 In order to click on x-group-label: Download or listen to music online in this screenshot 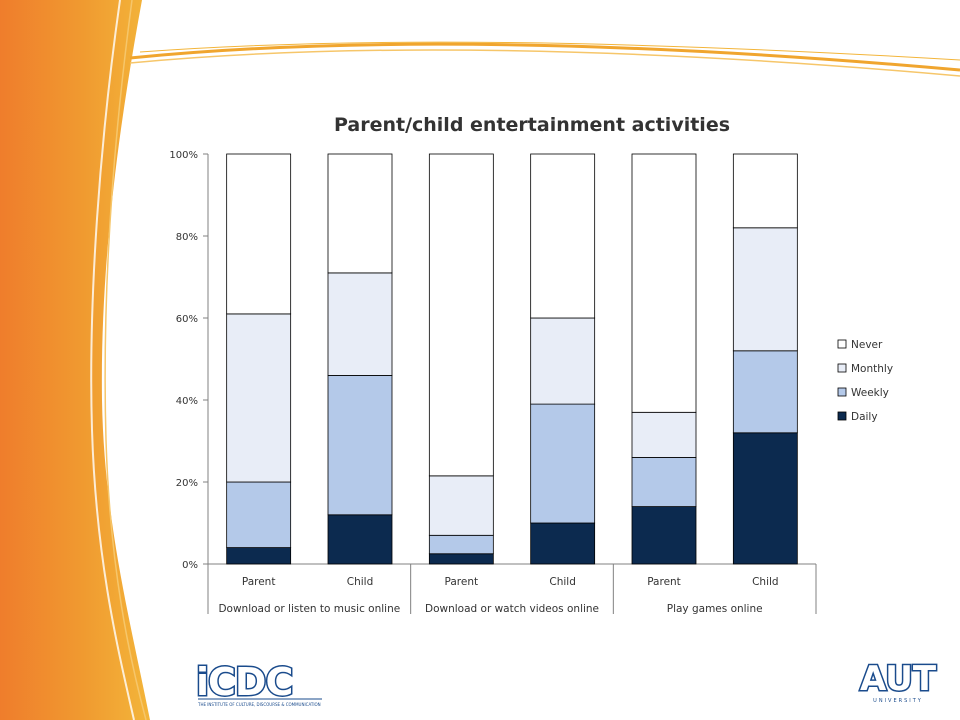, I will do `click(309, 609)`.